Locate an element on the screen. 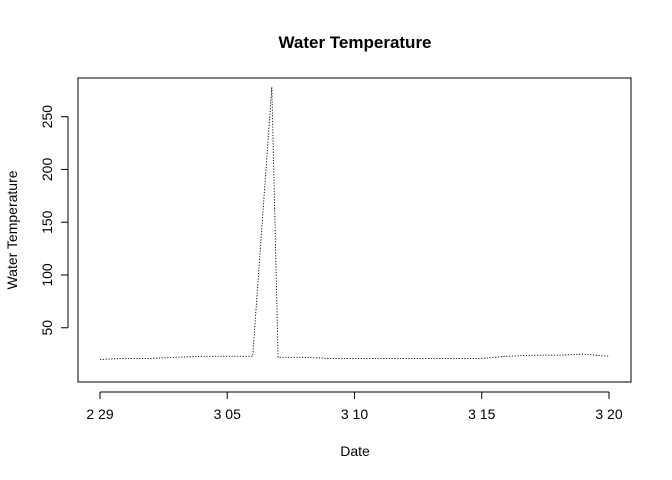 The width and height of the screenshot is (672, 480). x-axis-label: Date is located at coordinates (355, 451).